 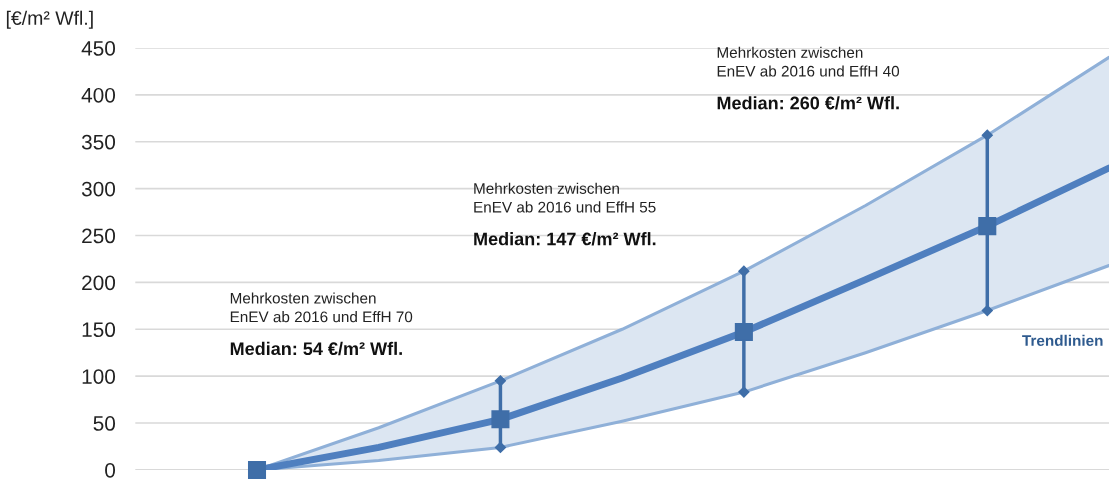 I want to click on y-tick-label: 100, so click(x=99, y=376).